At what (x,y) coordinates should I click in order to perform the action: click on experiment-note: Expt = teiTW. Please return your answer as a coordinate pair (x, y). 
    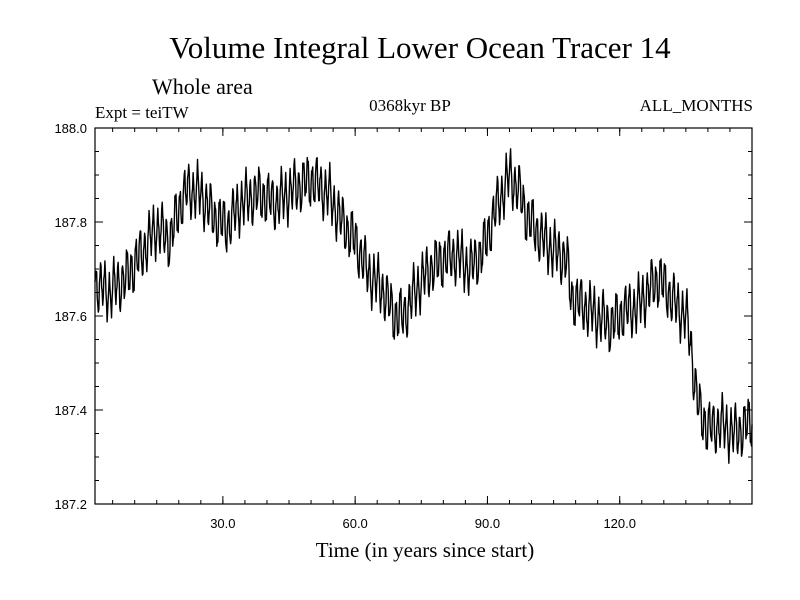
    Looking at the image, I should click on (142, 112).